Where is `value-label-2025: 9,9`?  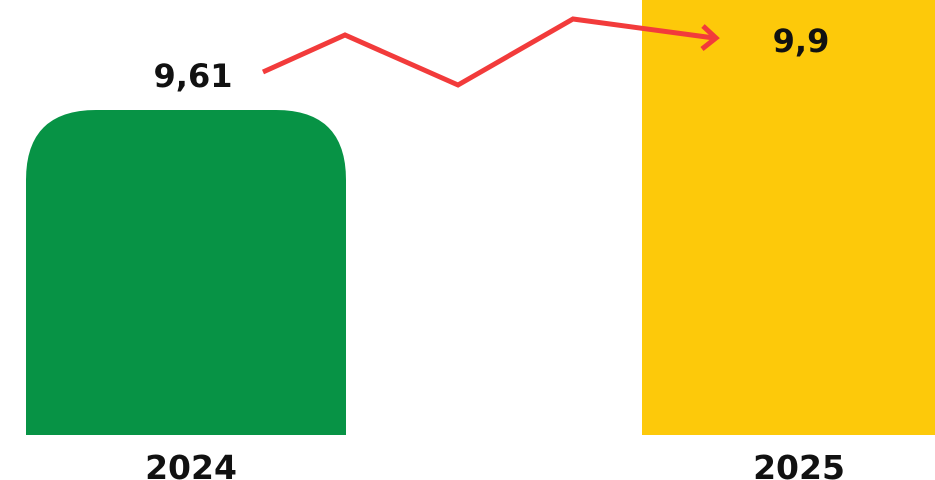 value-label-2025: 9,9 is located at coordinates (801, 41).